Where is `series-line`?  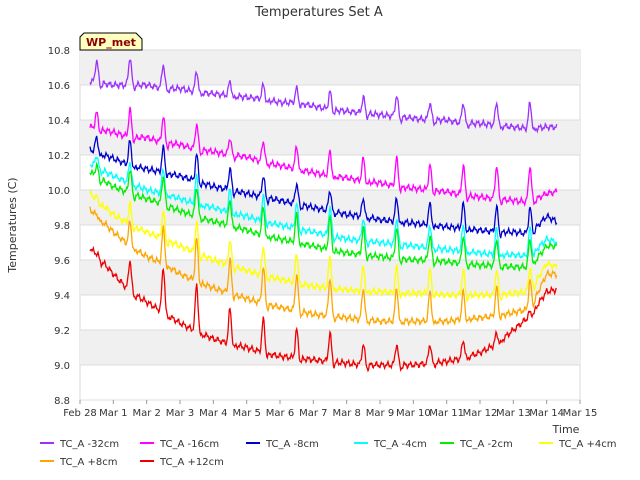 series-line is located at coordinates (323, 96).